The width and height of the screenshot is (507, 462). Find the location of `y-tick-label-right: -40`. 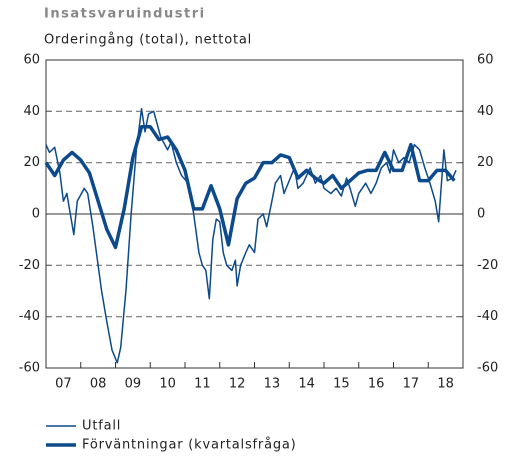

y-tick-label-right: -40 is located at coordinates (487, 316).